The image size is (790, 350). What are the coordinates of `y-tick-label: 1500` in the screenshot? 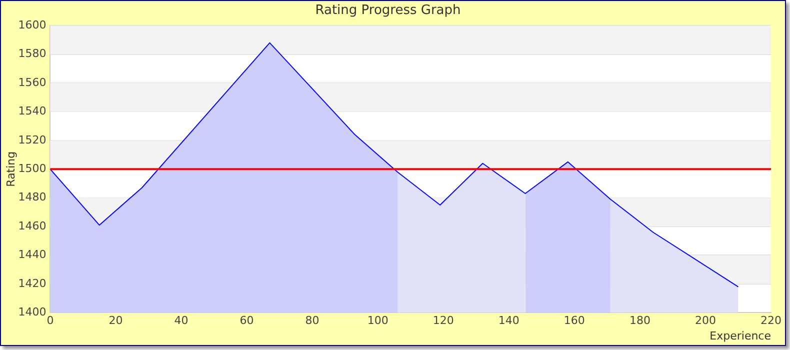 It's located at (32, 168).